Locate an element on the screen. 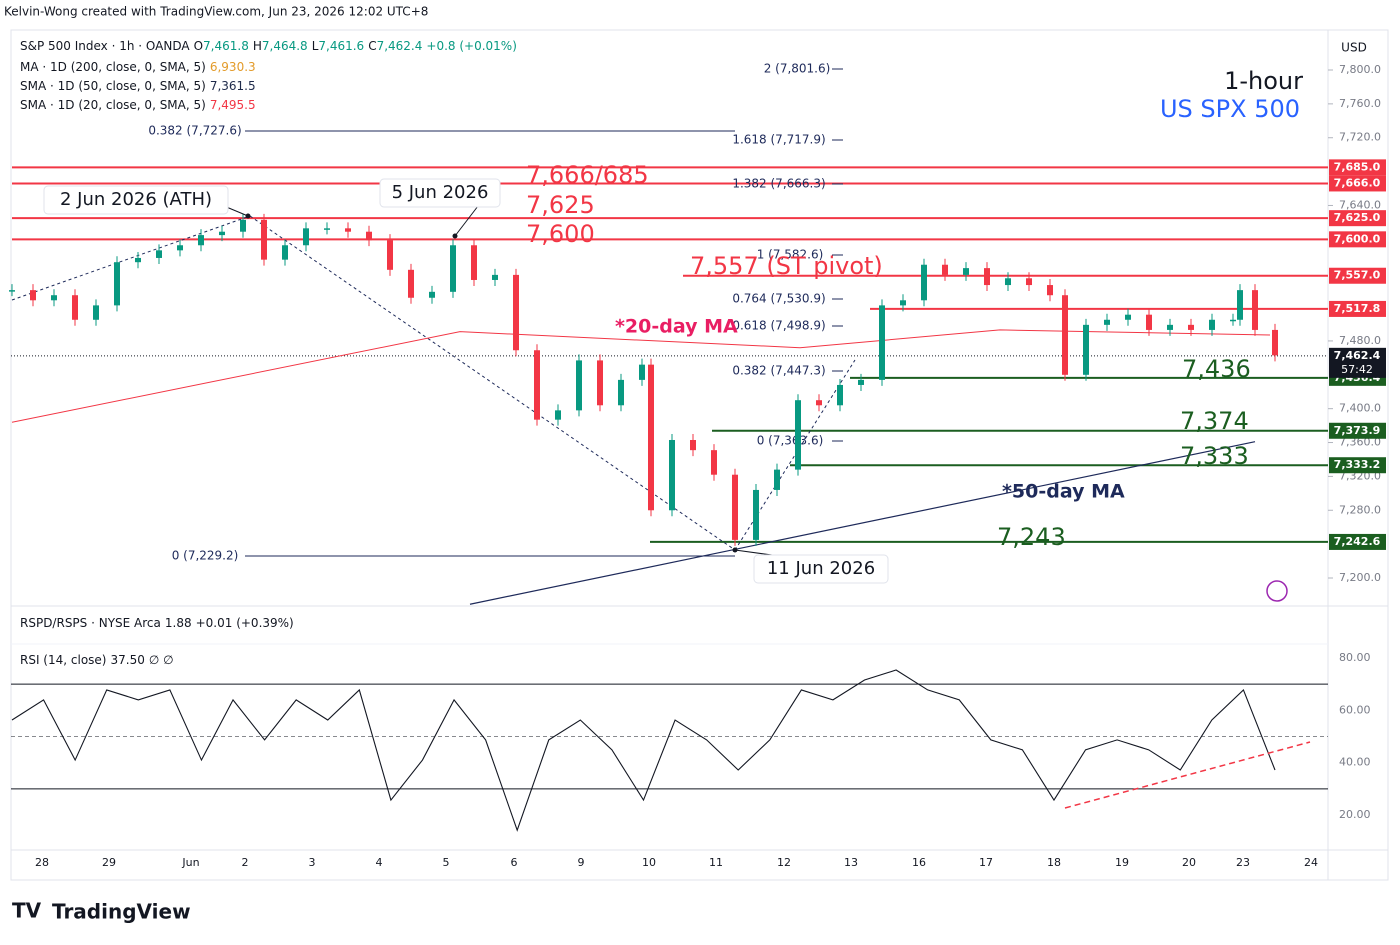  indicator-value: 7,361.5 is located at coordinates (232, 86).